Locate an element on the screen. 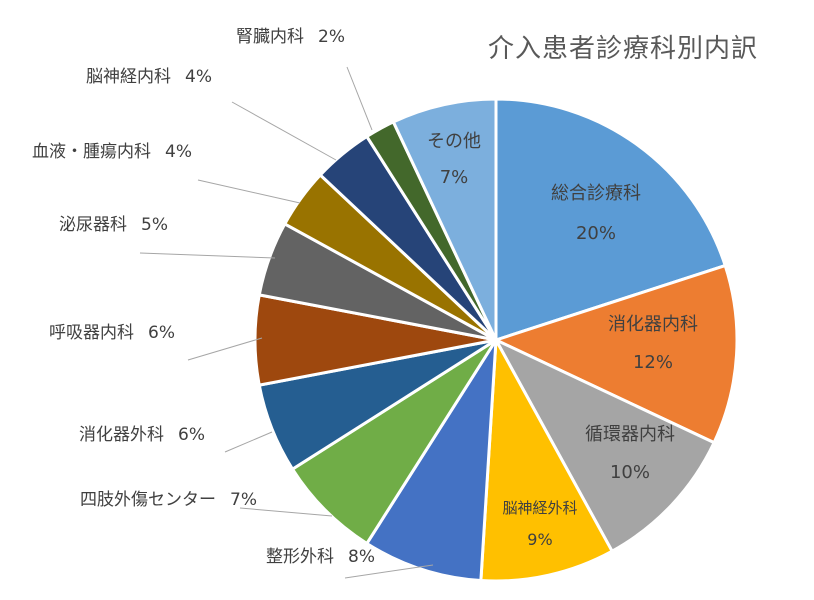  slice-label: その他 is located at coordinates (454, 141).